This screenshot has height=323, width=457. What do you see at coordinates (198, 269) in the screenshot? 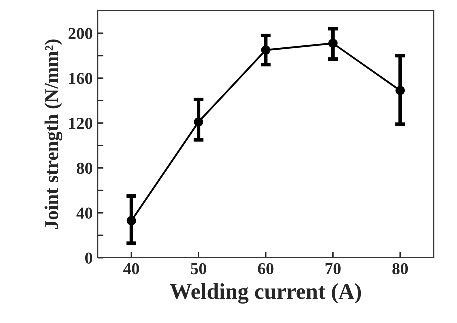
I see `x-tick-label: 50` at bounding box center [198, 269].